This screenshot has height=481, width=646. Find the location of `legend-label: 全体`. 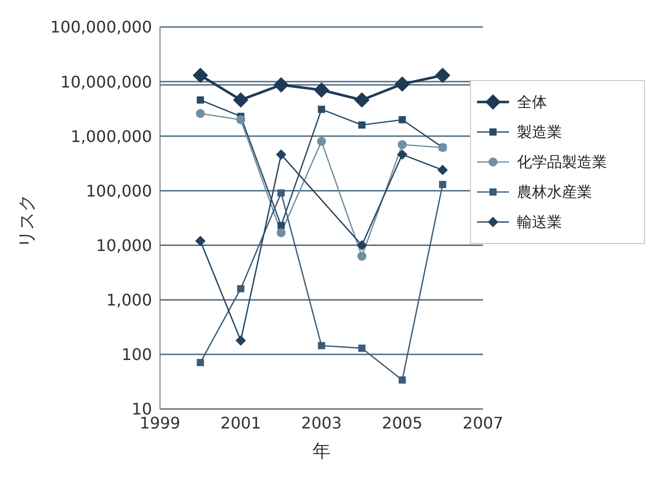

legend-label: 全体 is located at coordinates (532, 102).